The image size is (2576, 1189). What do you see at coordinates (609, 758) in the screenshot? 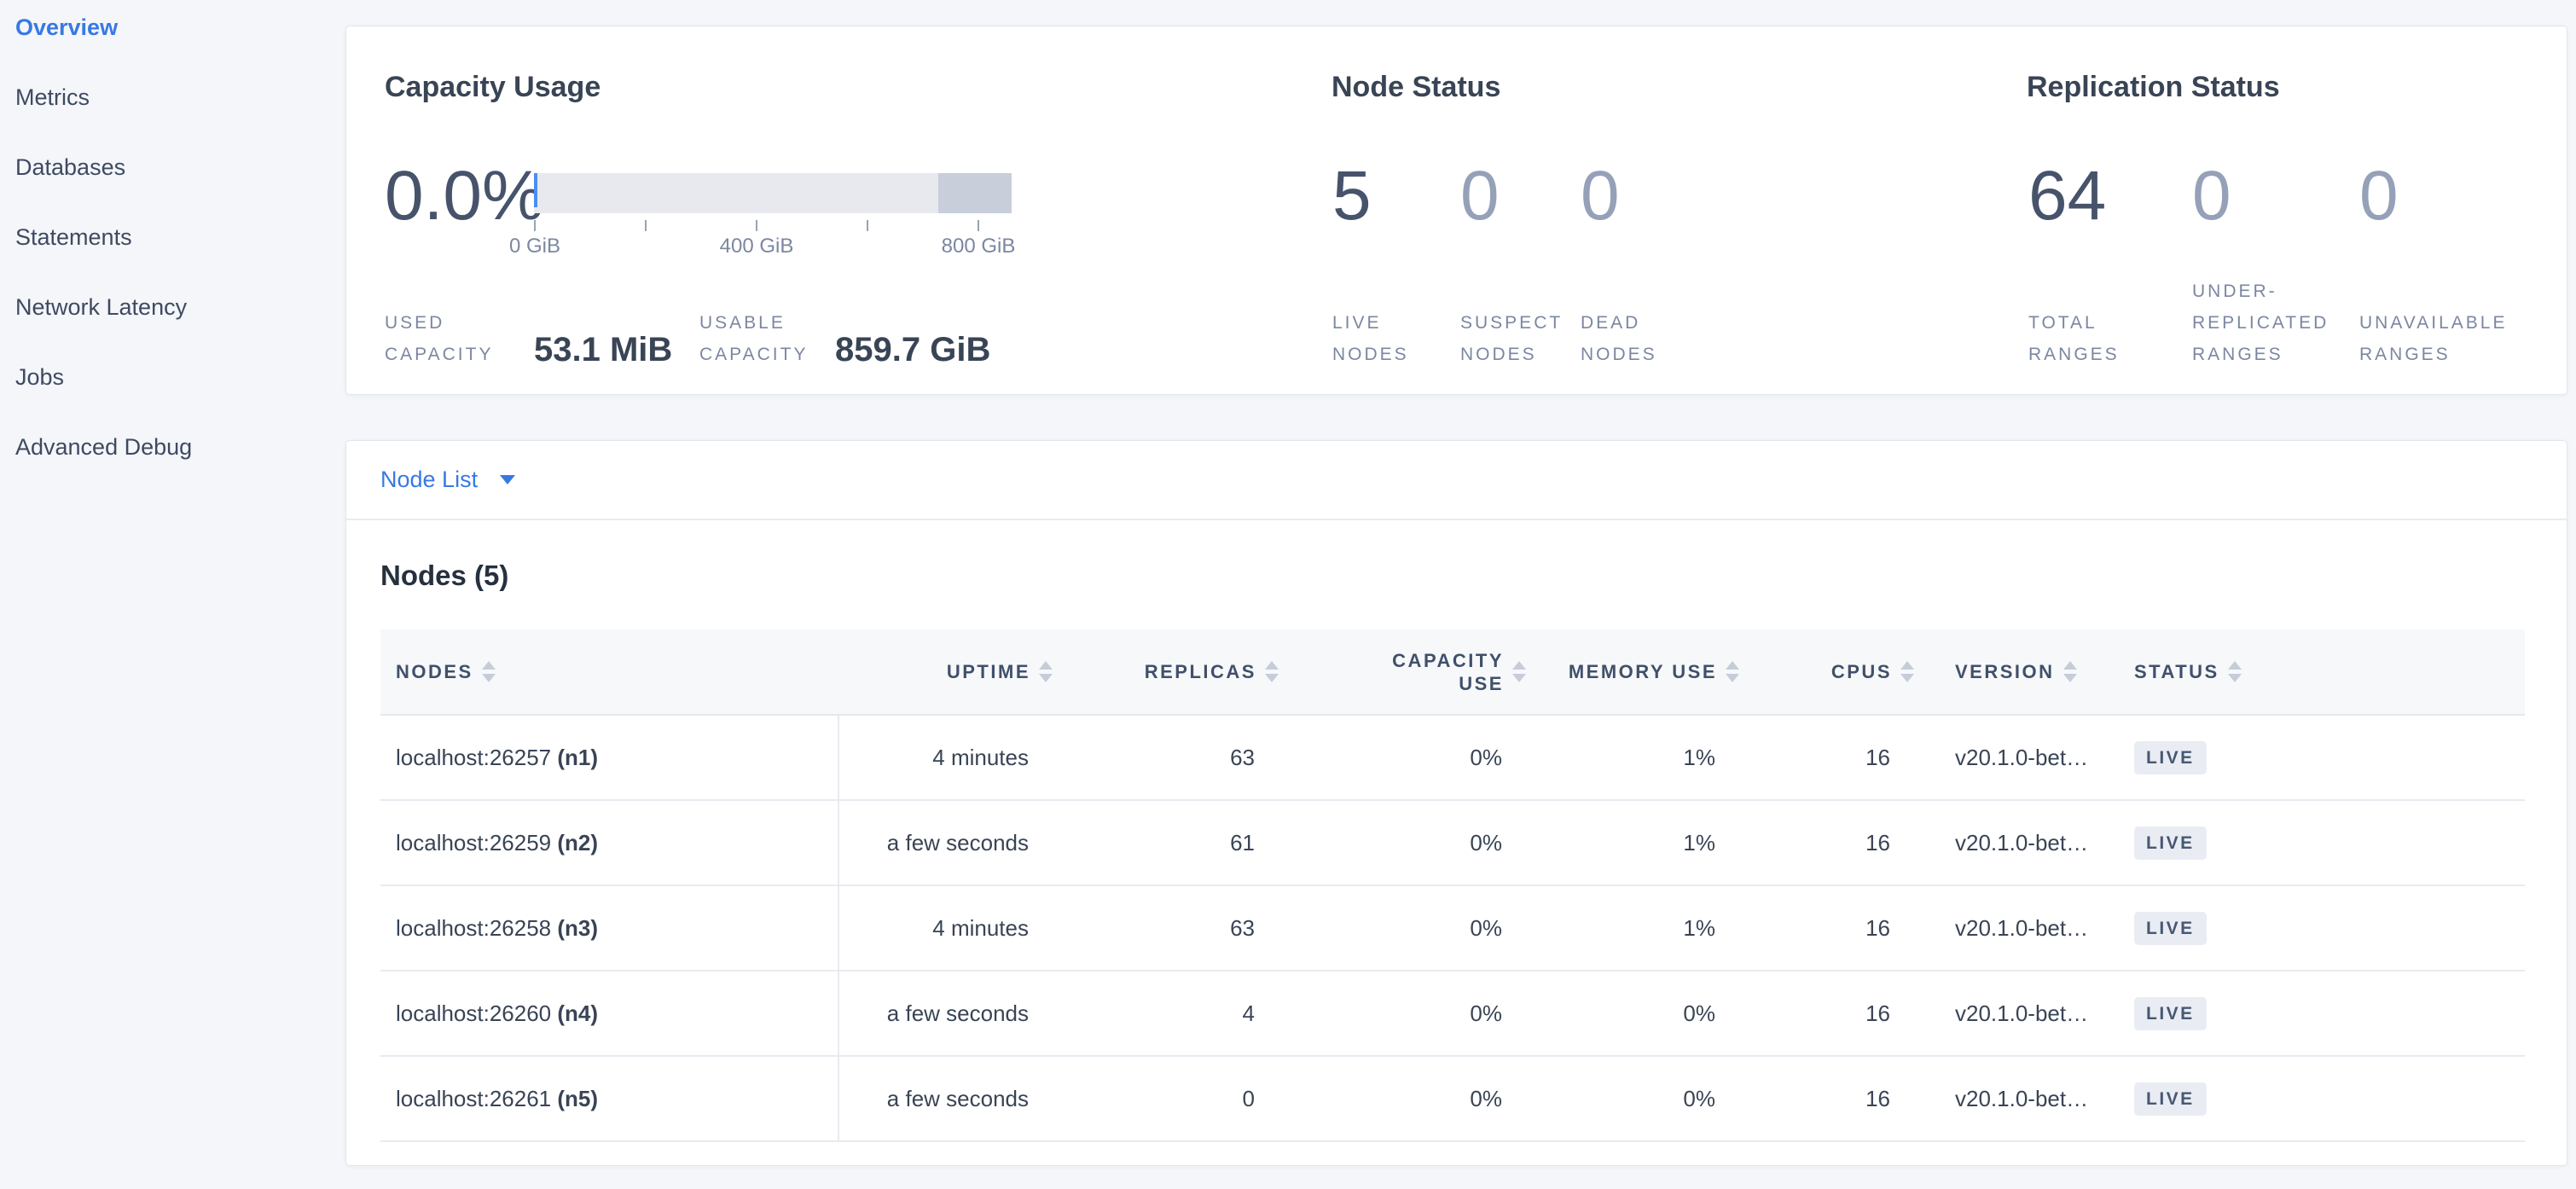
I see `node-address-cell: localhost:26257 (n1)` at bounding box center [609, 758].